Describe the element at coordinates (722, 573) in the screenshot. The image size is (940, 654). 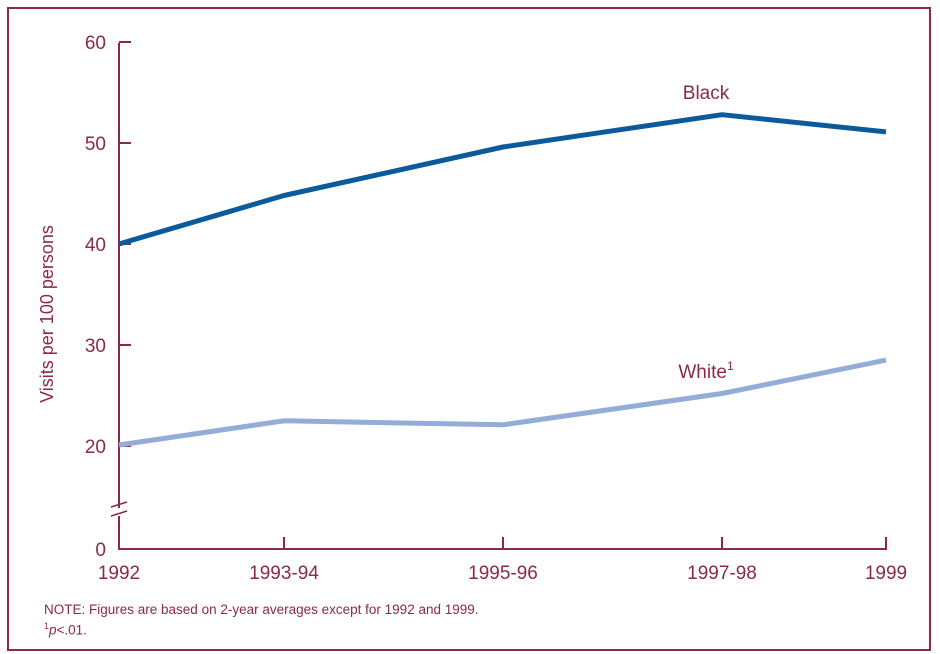
I see `x-tick-label: 1997-98` at that location.